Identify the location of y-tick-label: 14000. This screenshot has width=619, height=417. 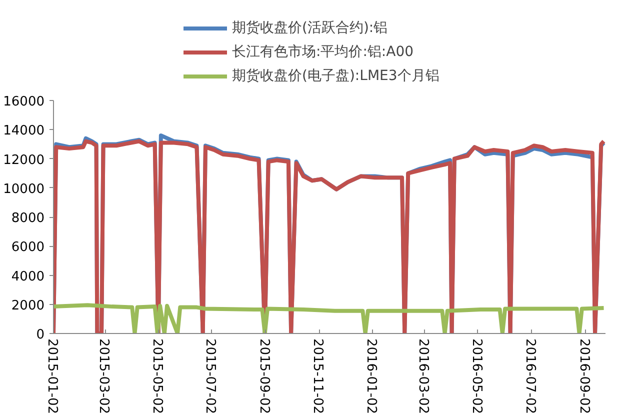
(24, 131).